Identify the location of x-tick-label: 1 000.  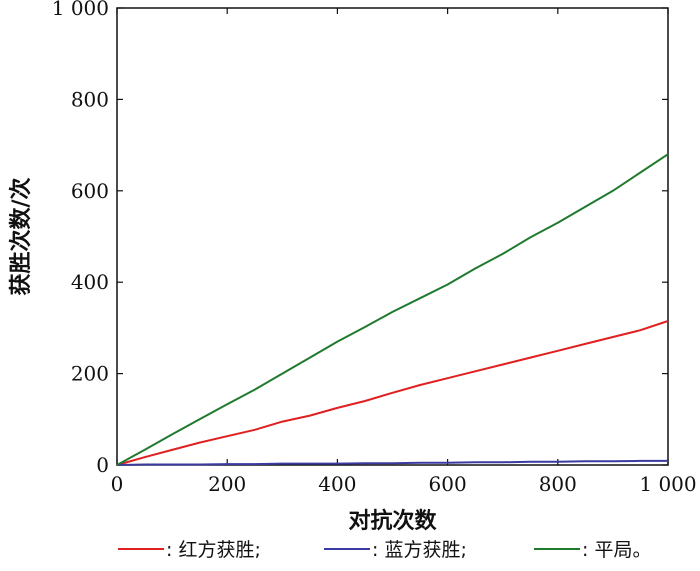
(667, 484).